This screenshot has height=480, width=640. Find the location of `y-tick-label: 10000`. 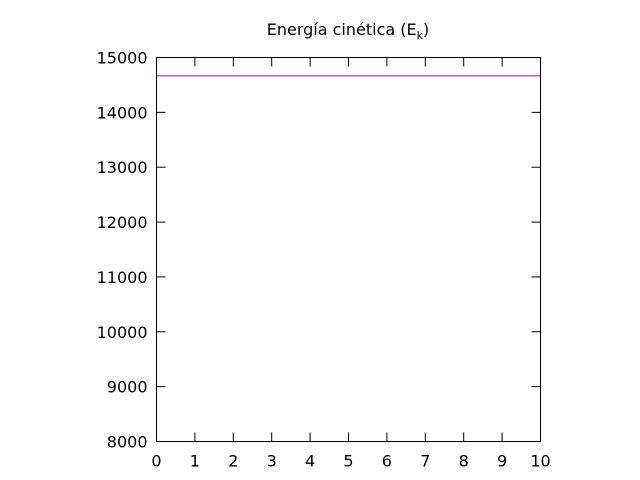

y-tick-label: 10000 is located at coordinates (122, 332).